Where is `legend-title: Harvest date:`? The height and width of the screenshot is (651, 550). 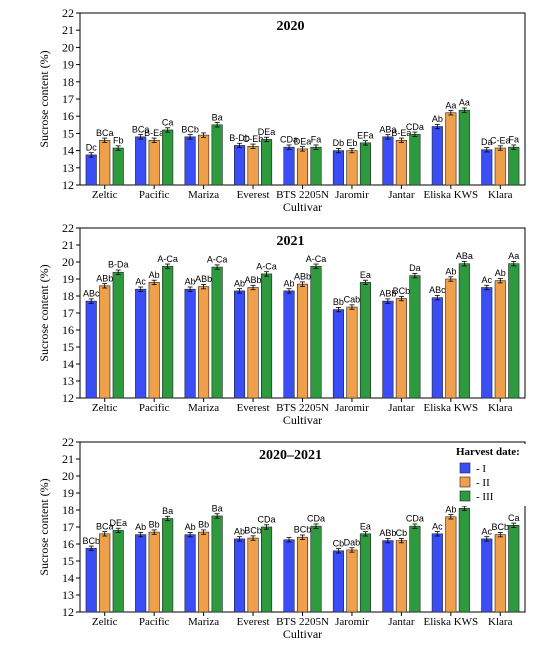
legend-title: Harvest date: is located at coordinates (488, 452).